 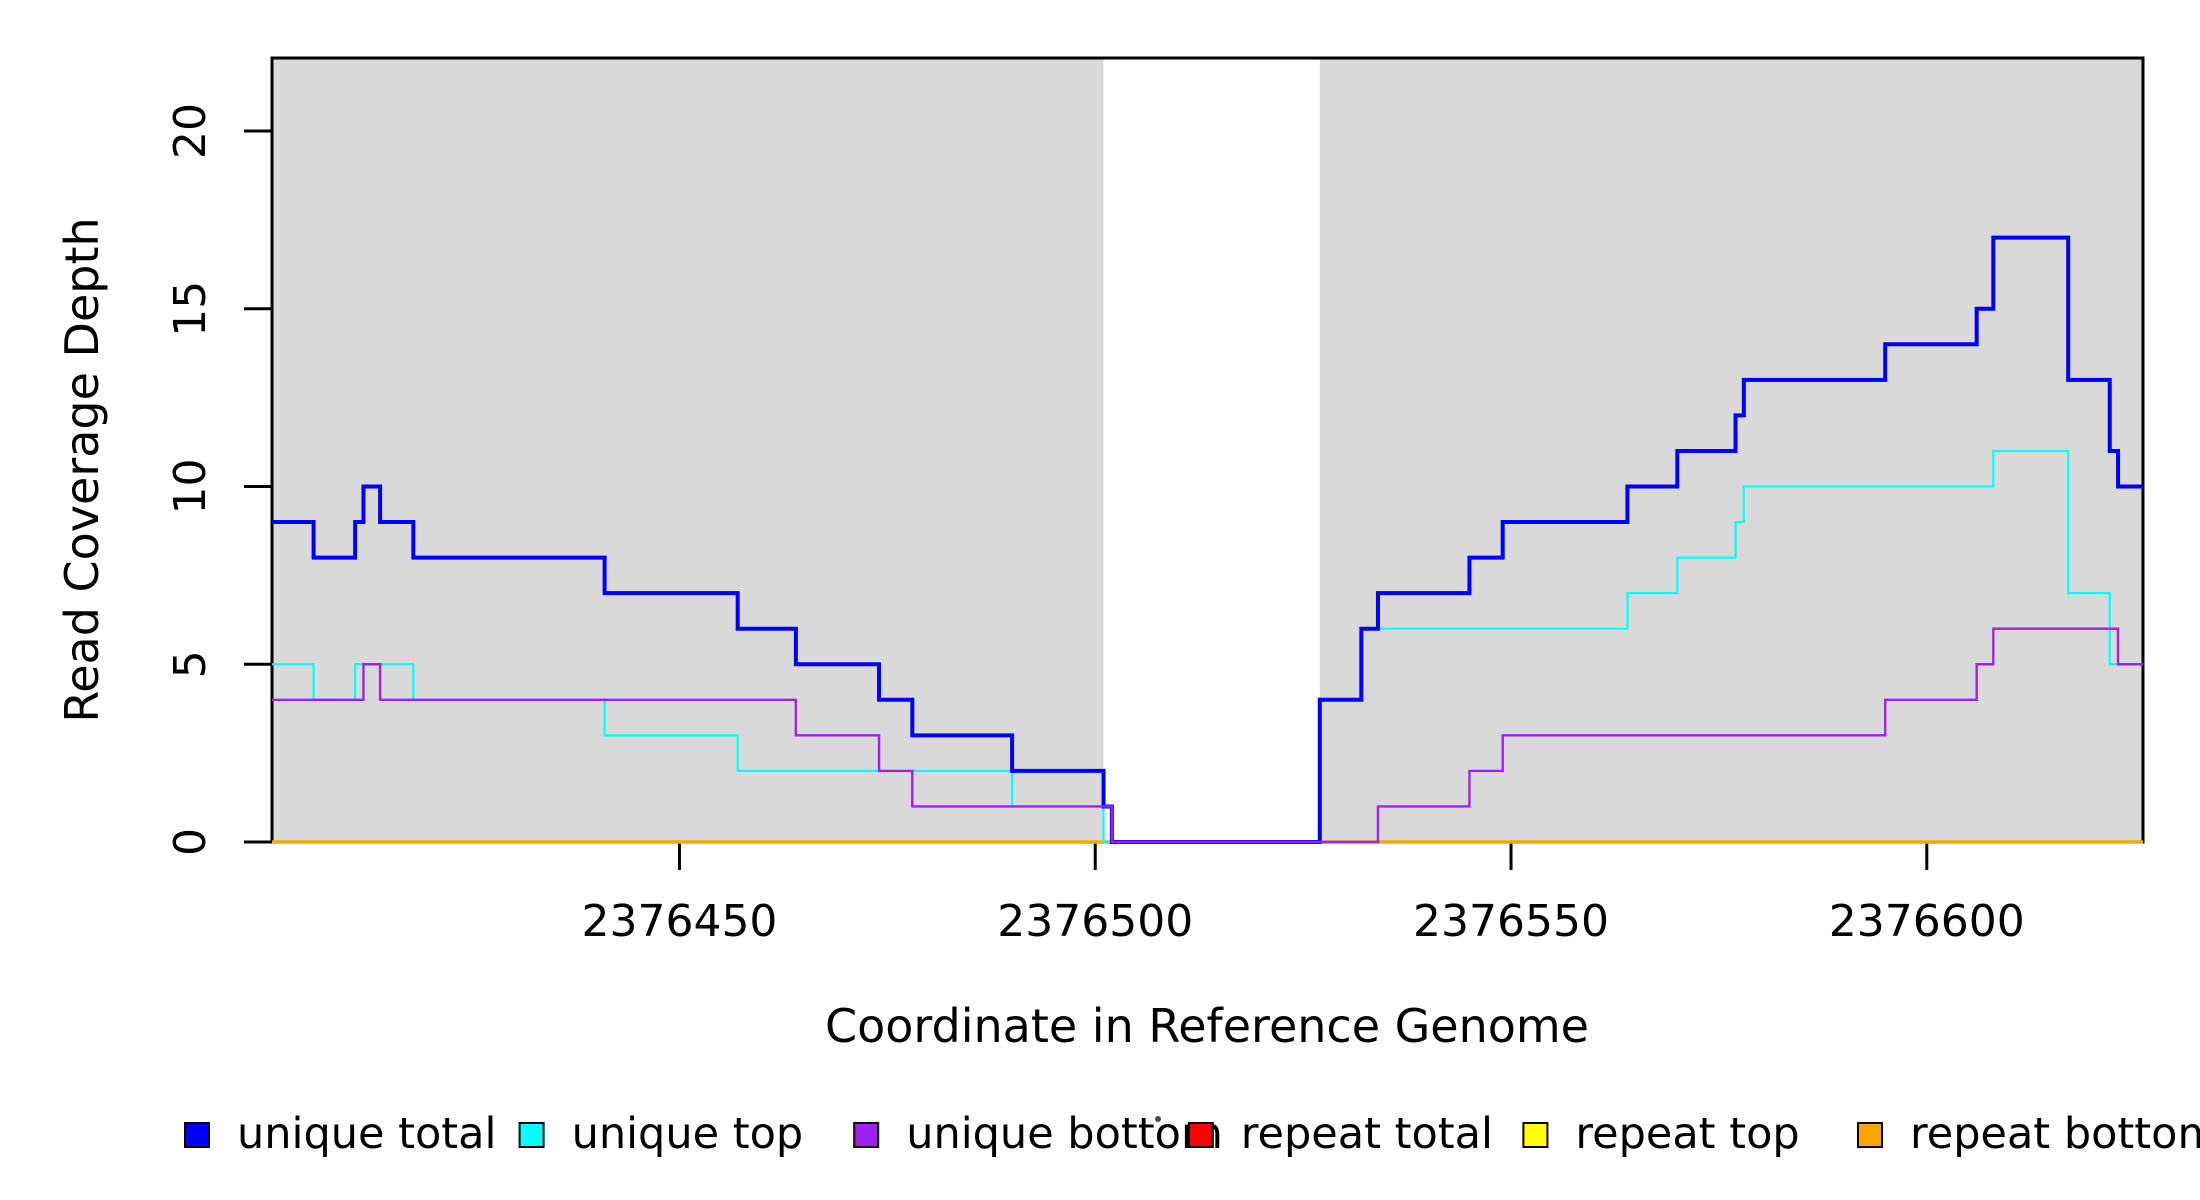 I want to click on x-tick-label: 2376600, so click(x=1927, y=921).